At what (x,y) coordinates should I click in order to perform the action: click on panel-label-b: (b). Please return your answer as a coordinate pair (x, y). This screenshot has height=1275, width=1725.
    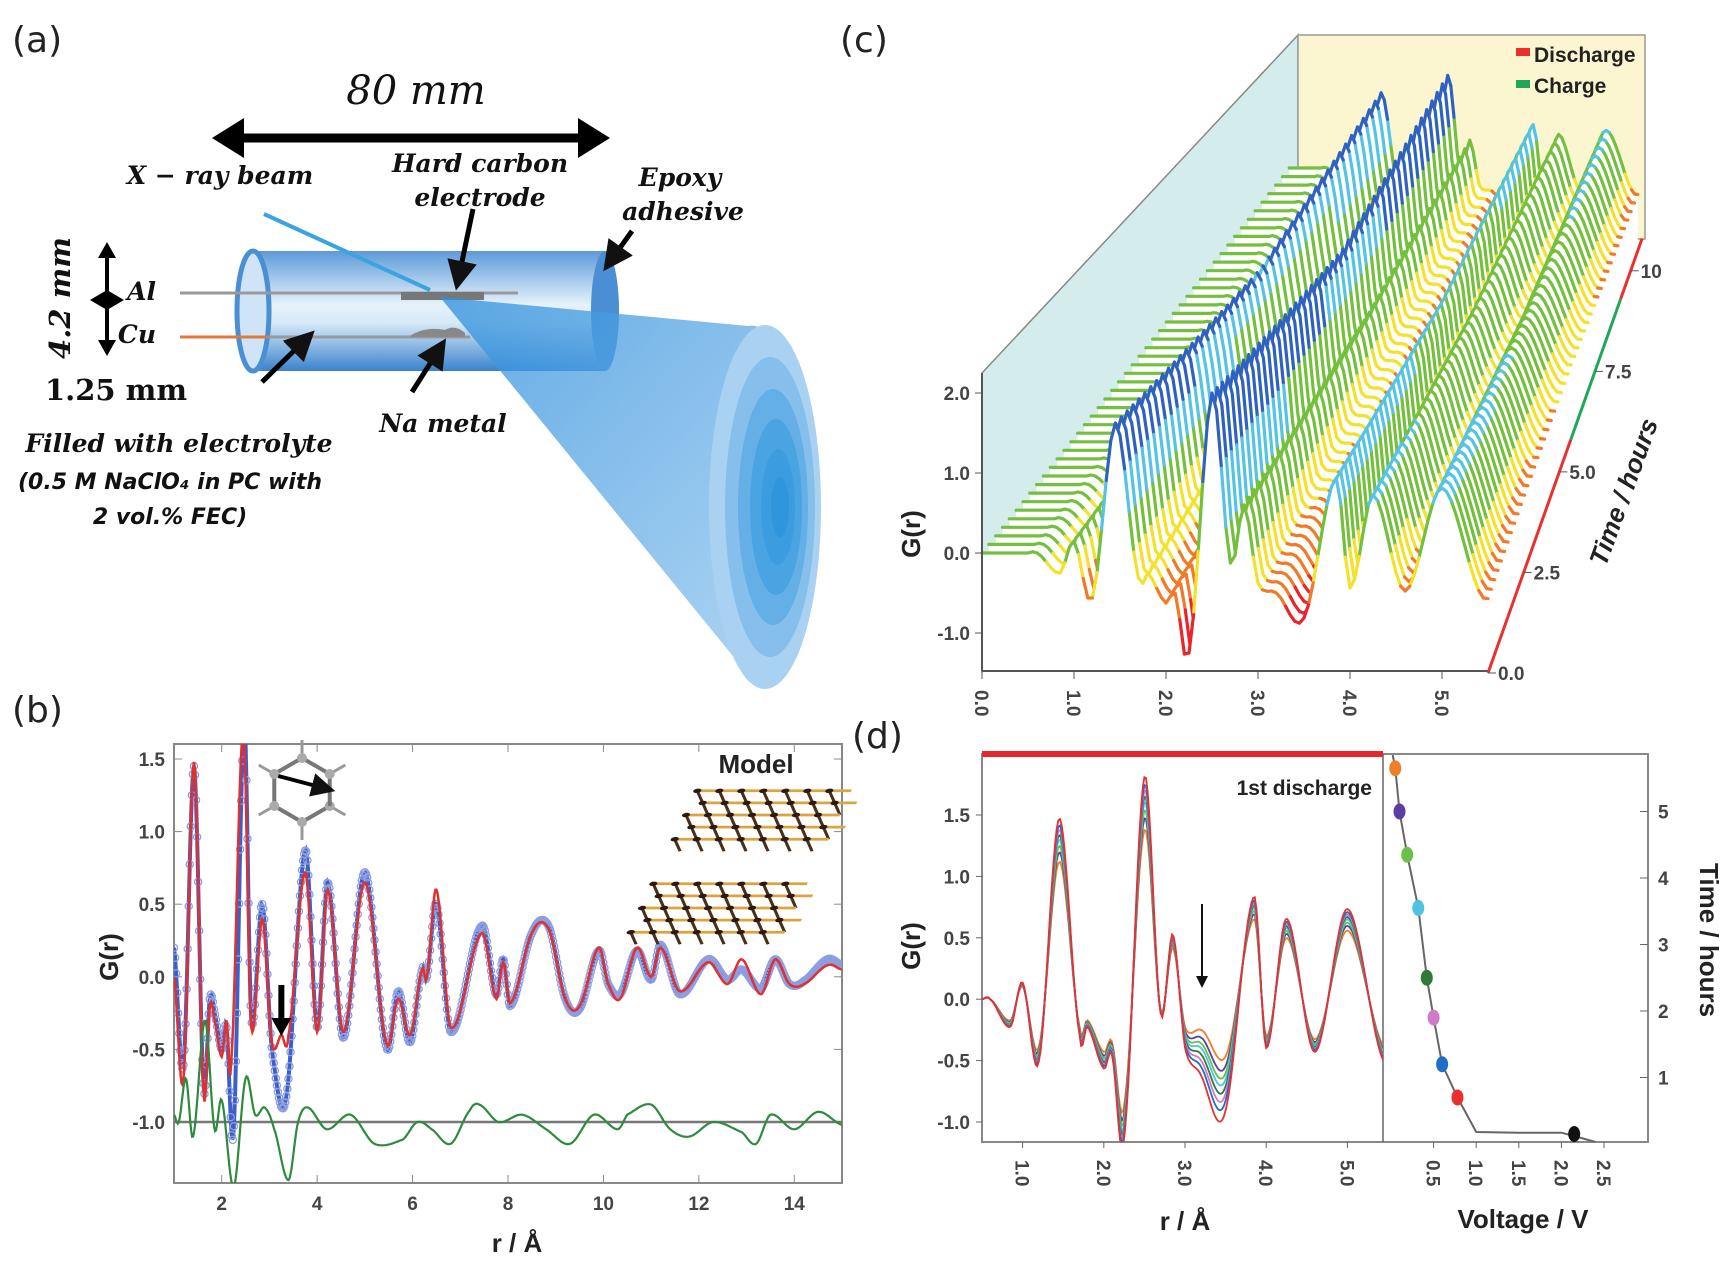
    Looking at the image, I should click on (37, 710).